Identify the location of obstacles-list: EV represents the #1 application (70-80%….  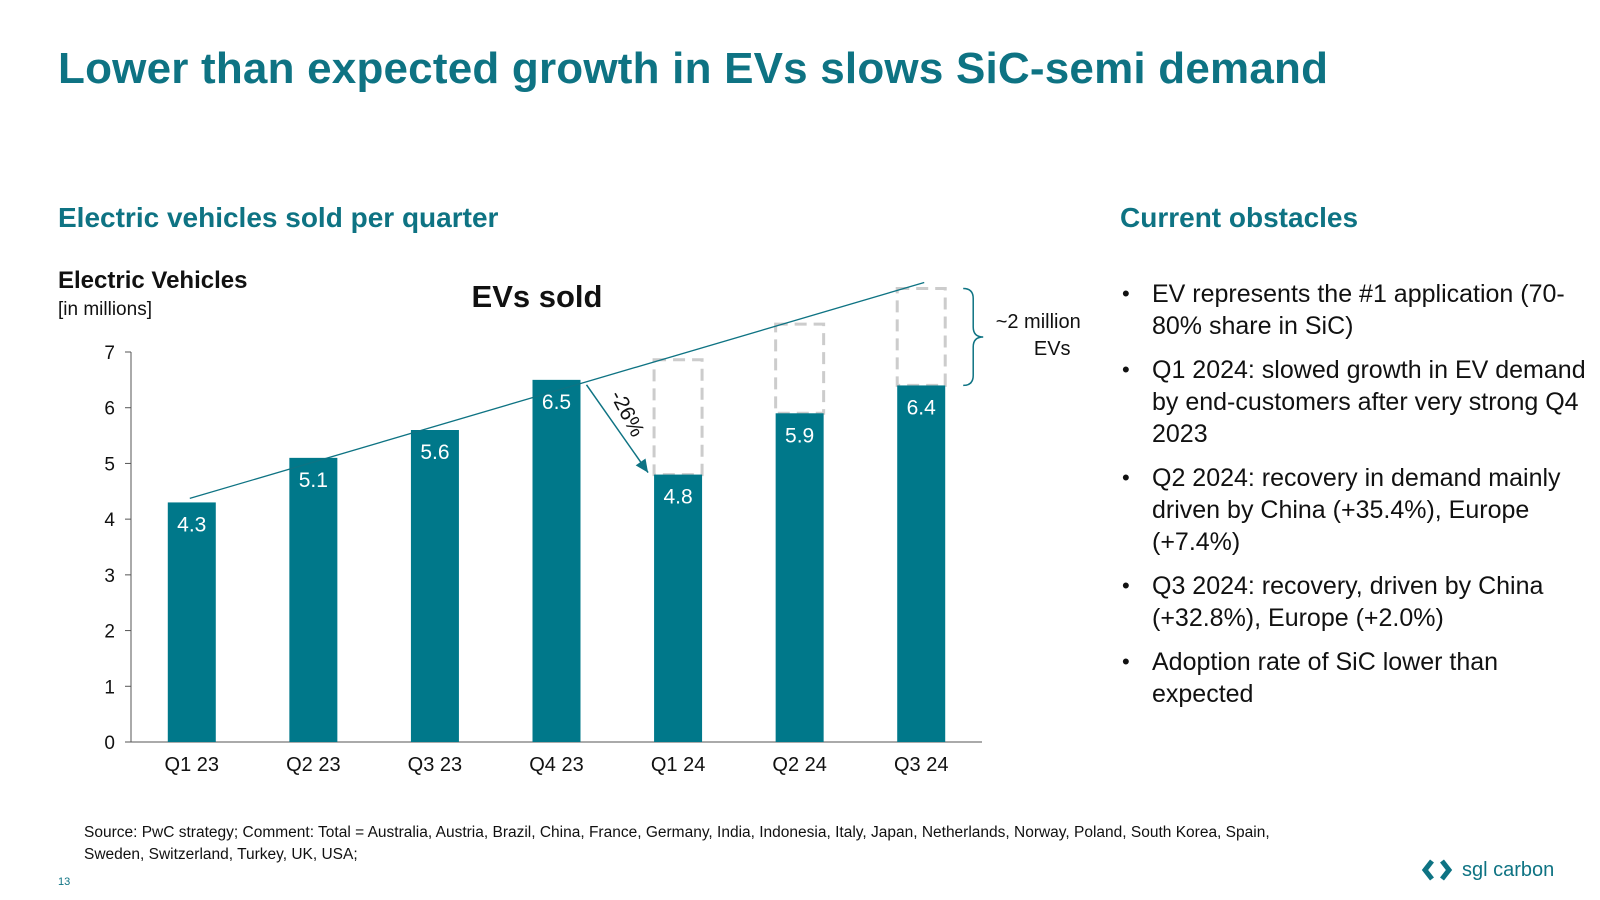
(1355, 500).